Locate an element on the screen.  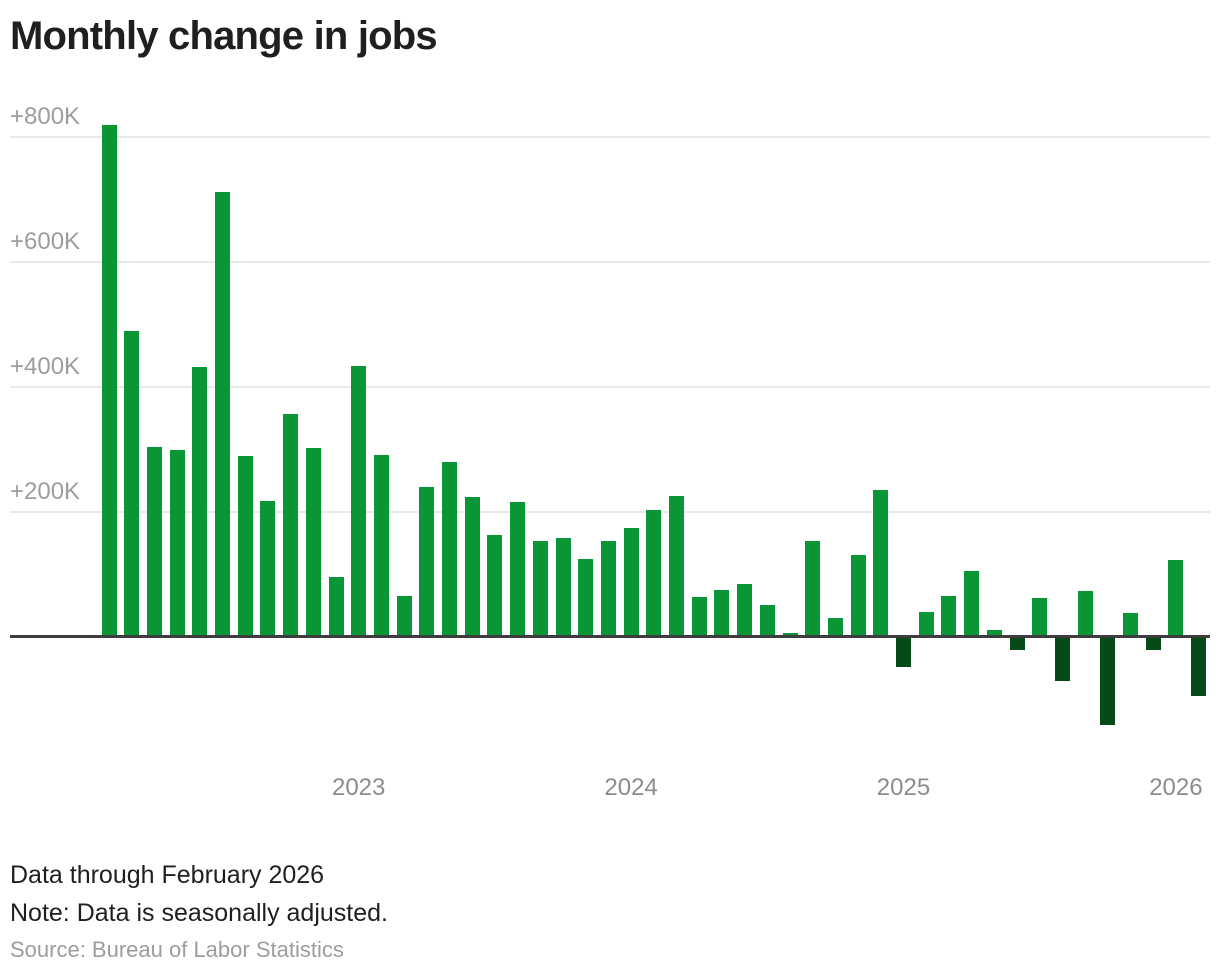
bar-mar-2022 is located at coordinates (132, 484).